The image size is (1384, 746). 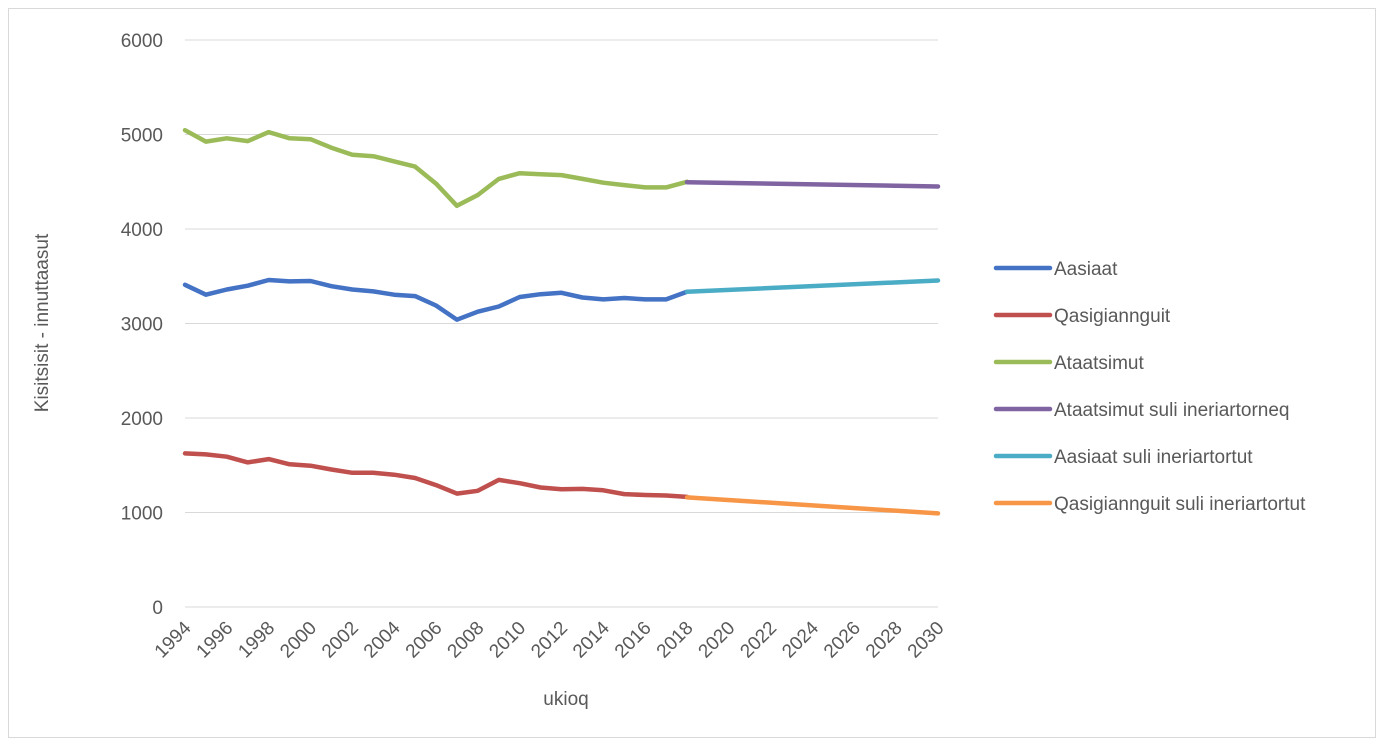 I want to click on y-tick-label-6000: 6000, so click(x=142, y=41).